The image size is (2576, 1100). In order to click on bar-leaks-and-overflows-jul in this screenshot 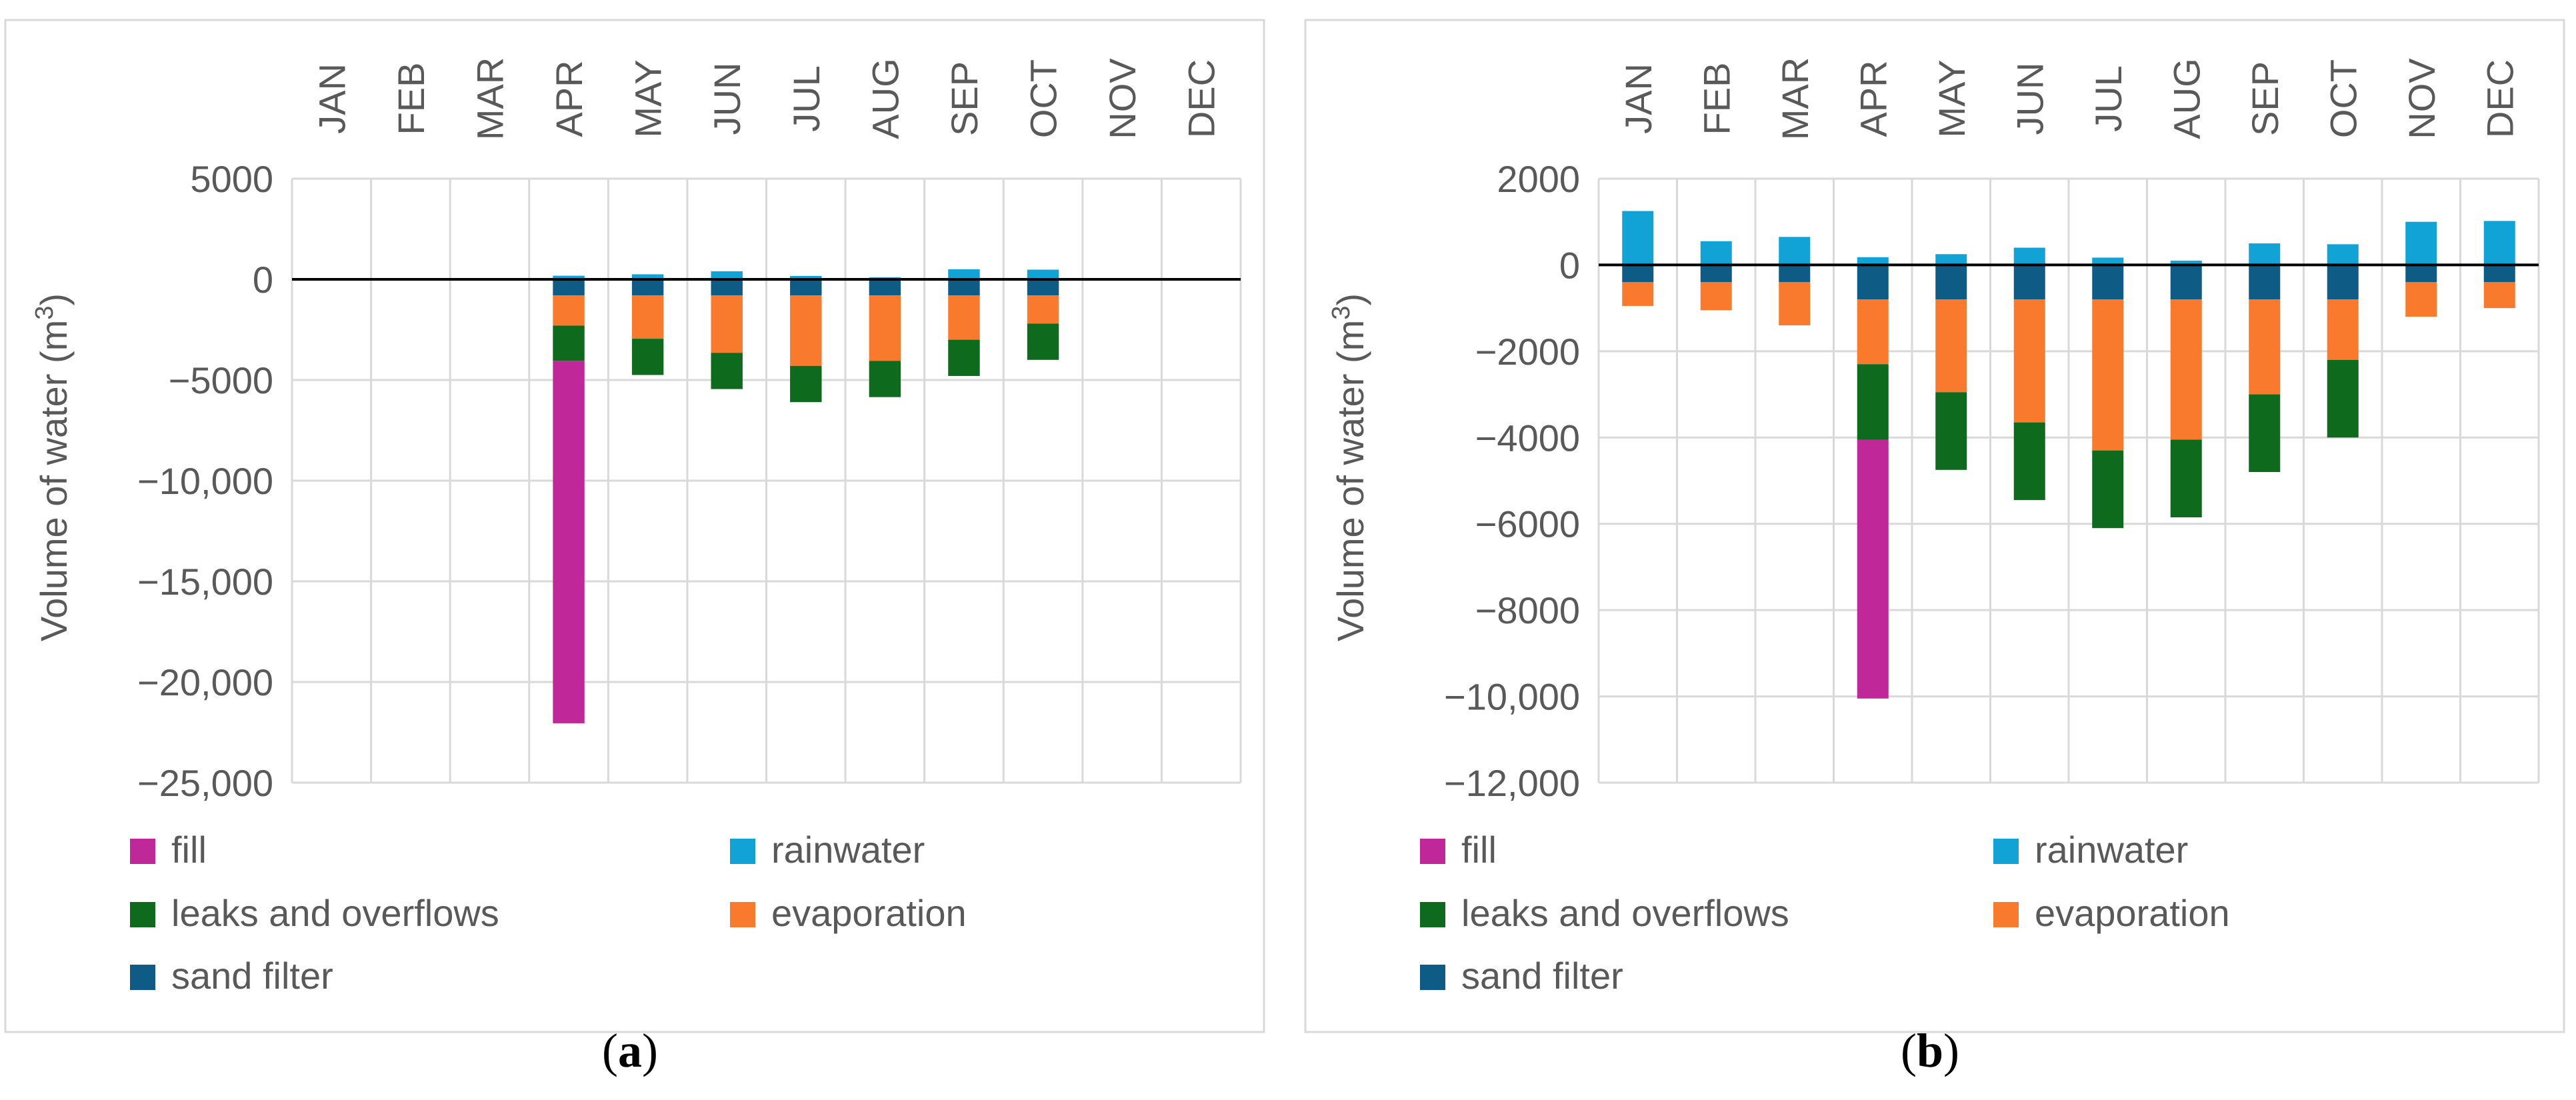, I will do `click(806, 384)`.